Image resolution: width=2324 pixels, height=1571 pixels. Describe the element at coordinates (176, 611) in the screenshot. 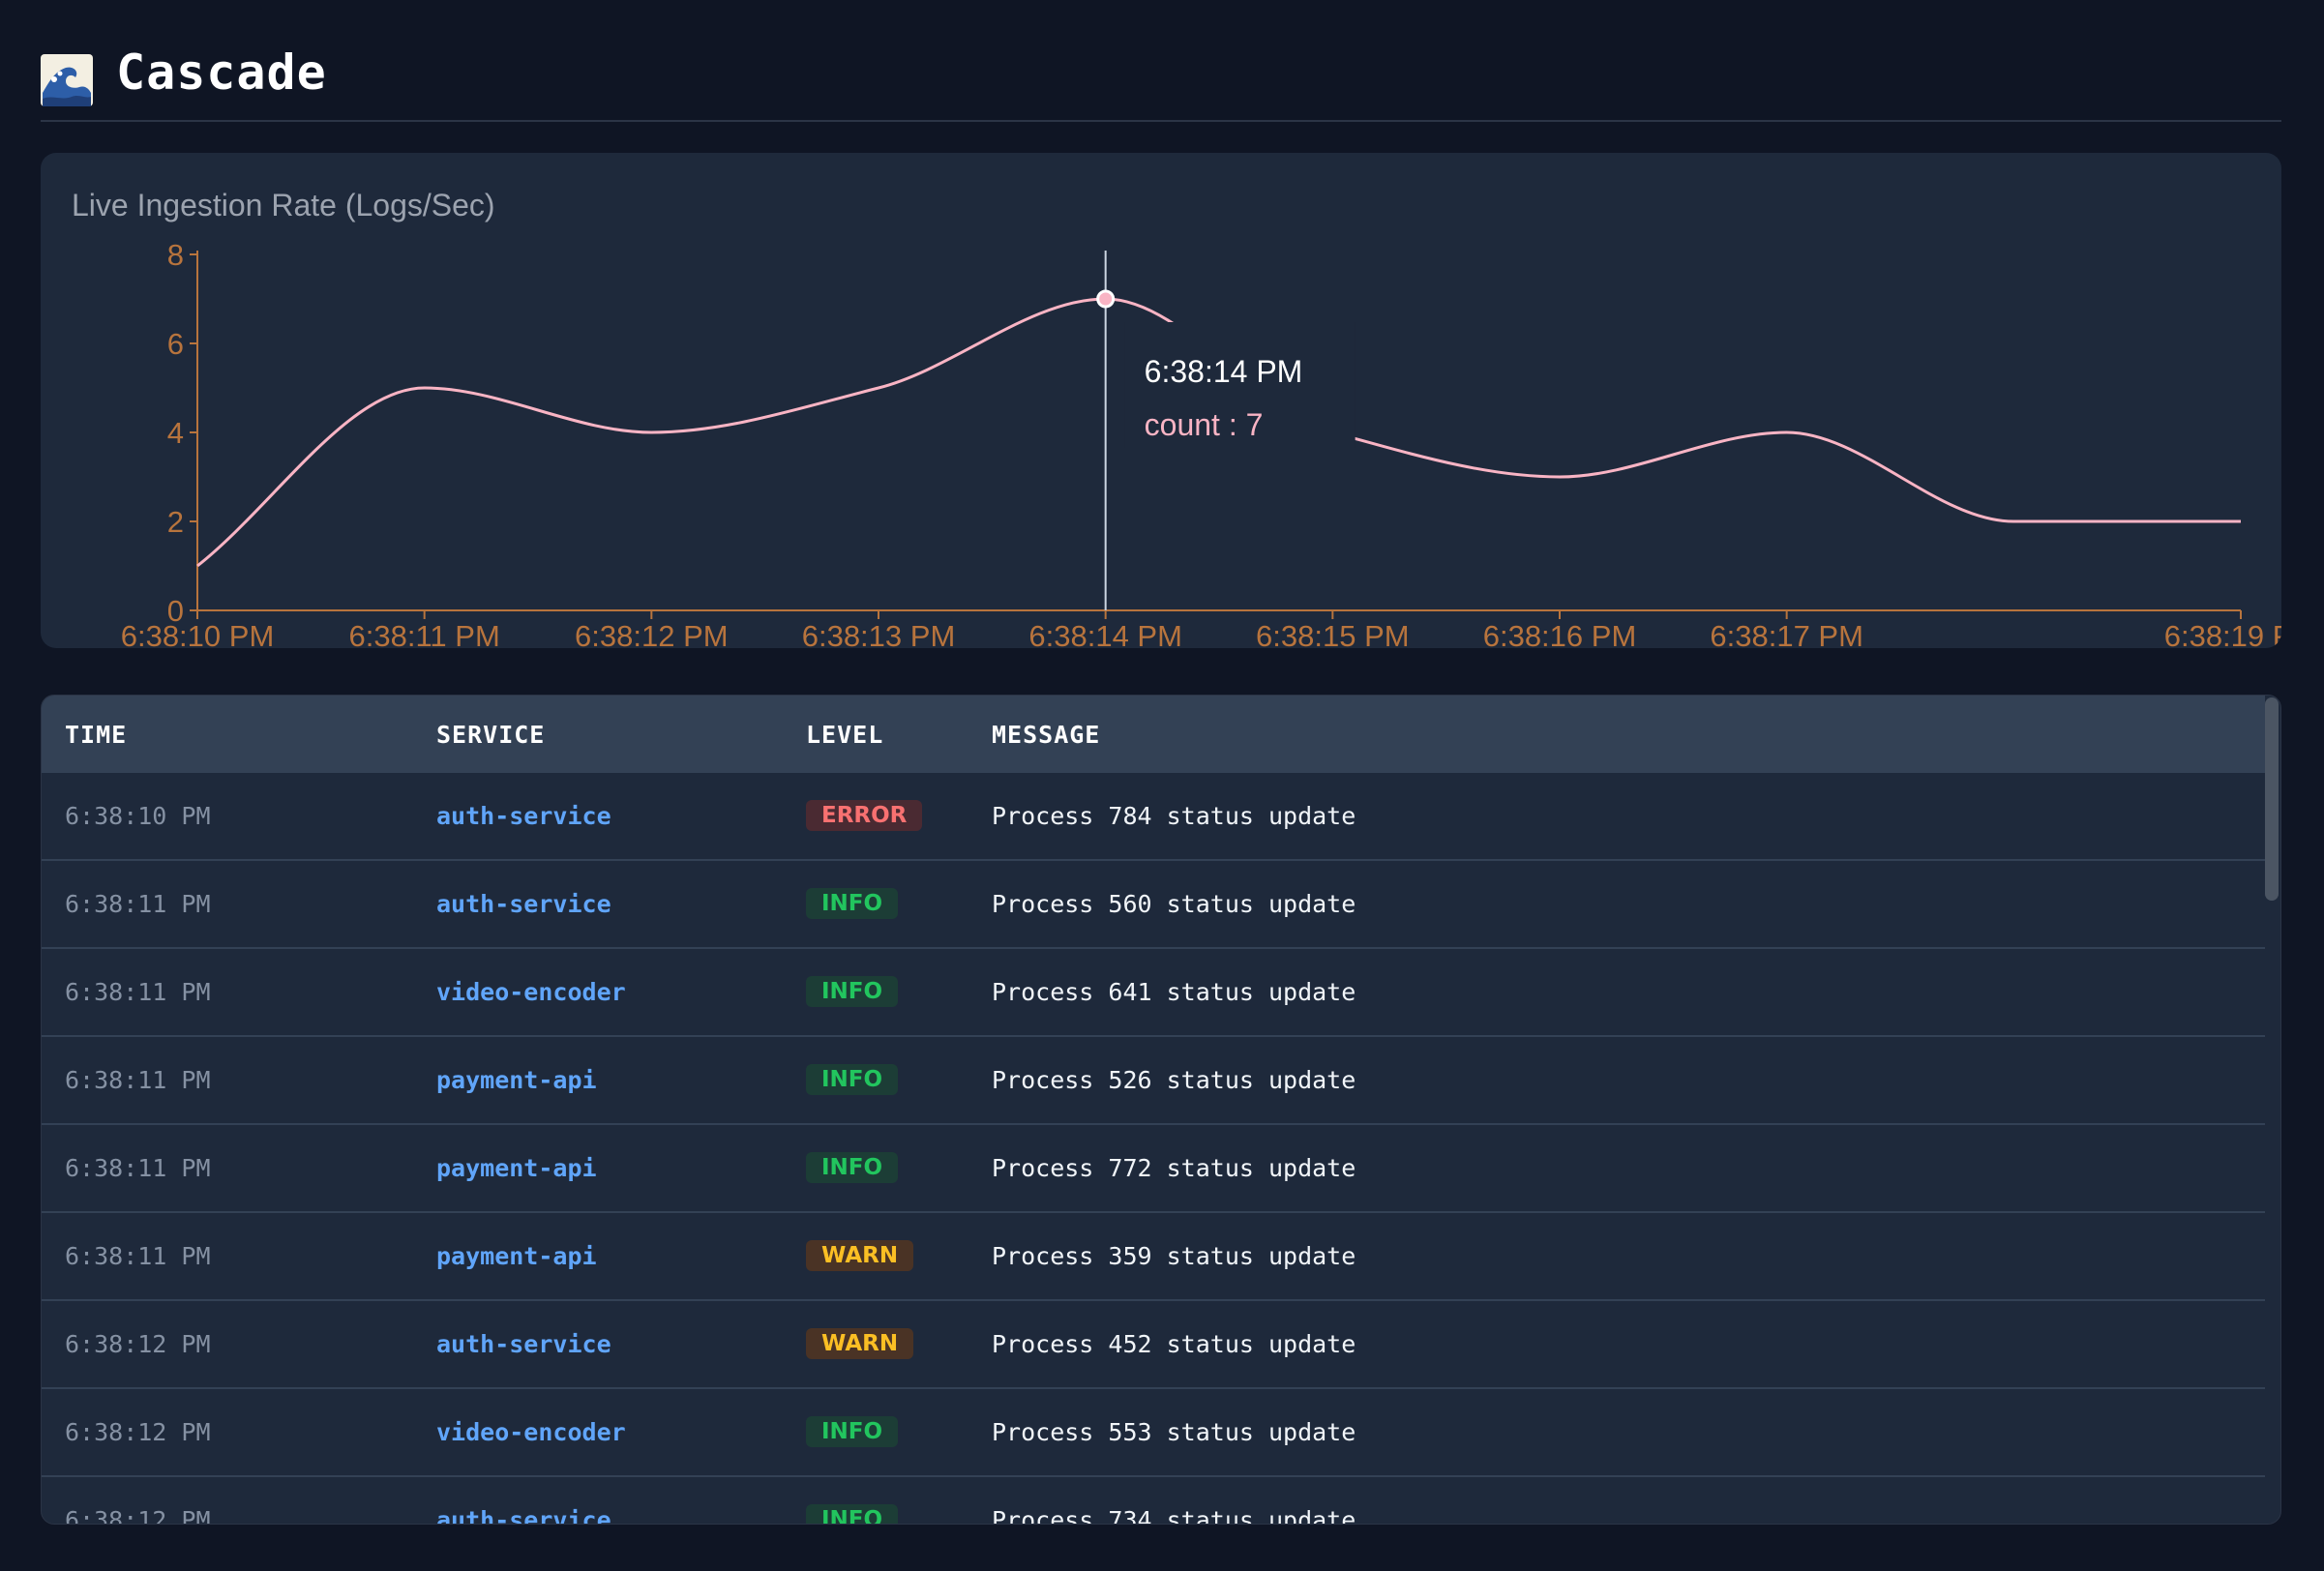

I see `y-tick-label: 0` at that location.